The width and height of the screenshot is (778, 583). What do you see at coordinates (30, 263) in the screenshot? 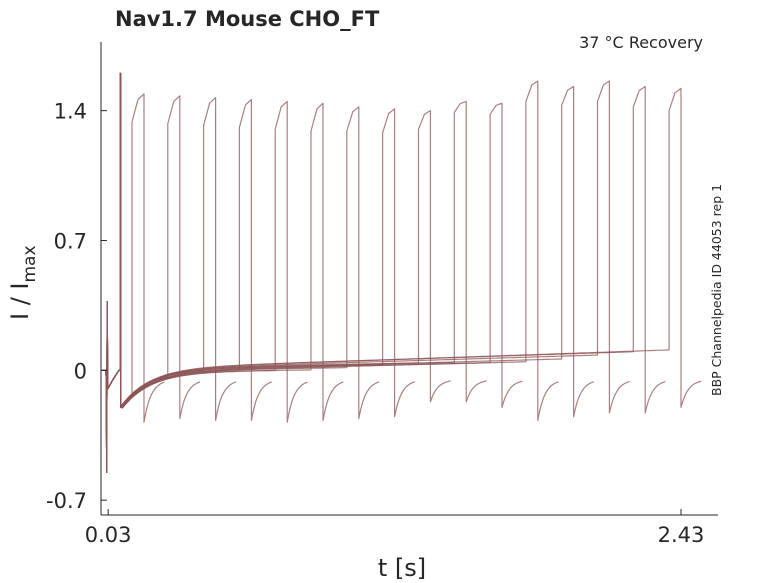
I see `y-axis-label-sub: max` at bounding box center [30, 263].